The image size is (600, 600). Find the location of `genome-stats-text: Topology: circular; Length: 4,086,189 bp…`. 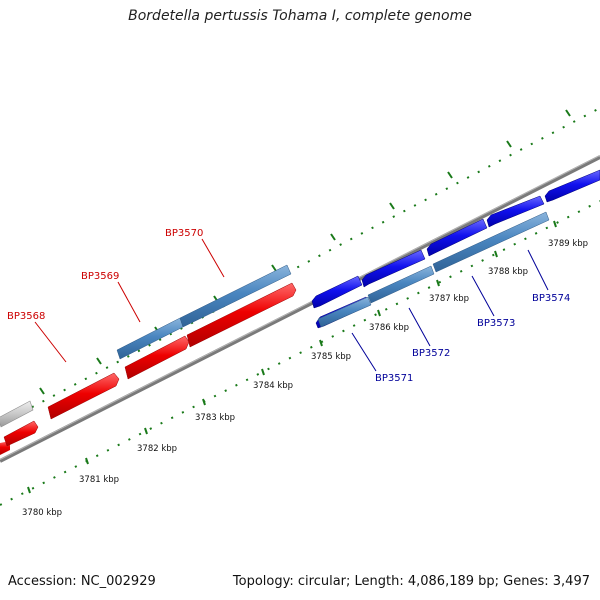

genome-stats-text: Topology: circular; Length: 4,086,189 bp… is located at coordinates (411, 581).